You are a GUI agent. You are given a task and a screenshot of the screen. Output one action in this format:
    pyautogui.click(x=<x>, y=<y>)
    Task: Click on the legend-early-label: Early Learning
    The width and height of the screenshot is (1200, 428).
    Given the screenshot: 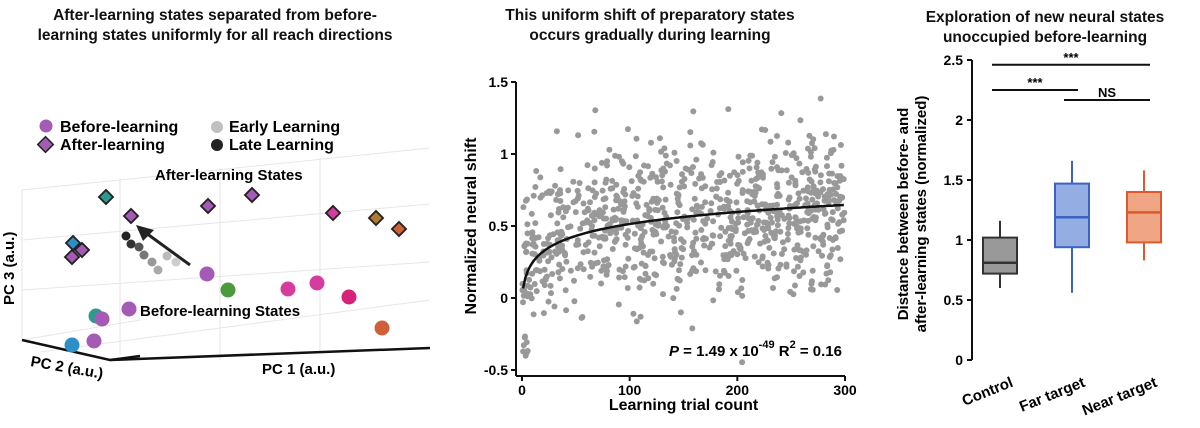 What is the action you would take?
    pyautogui.click(x=284, y=127)
    